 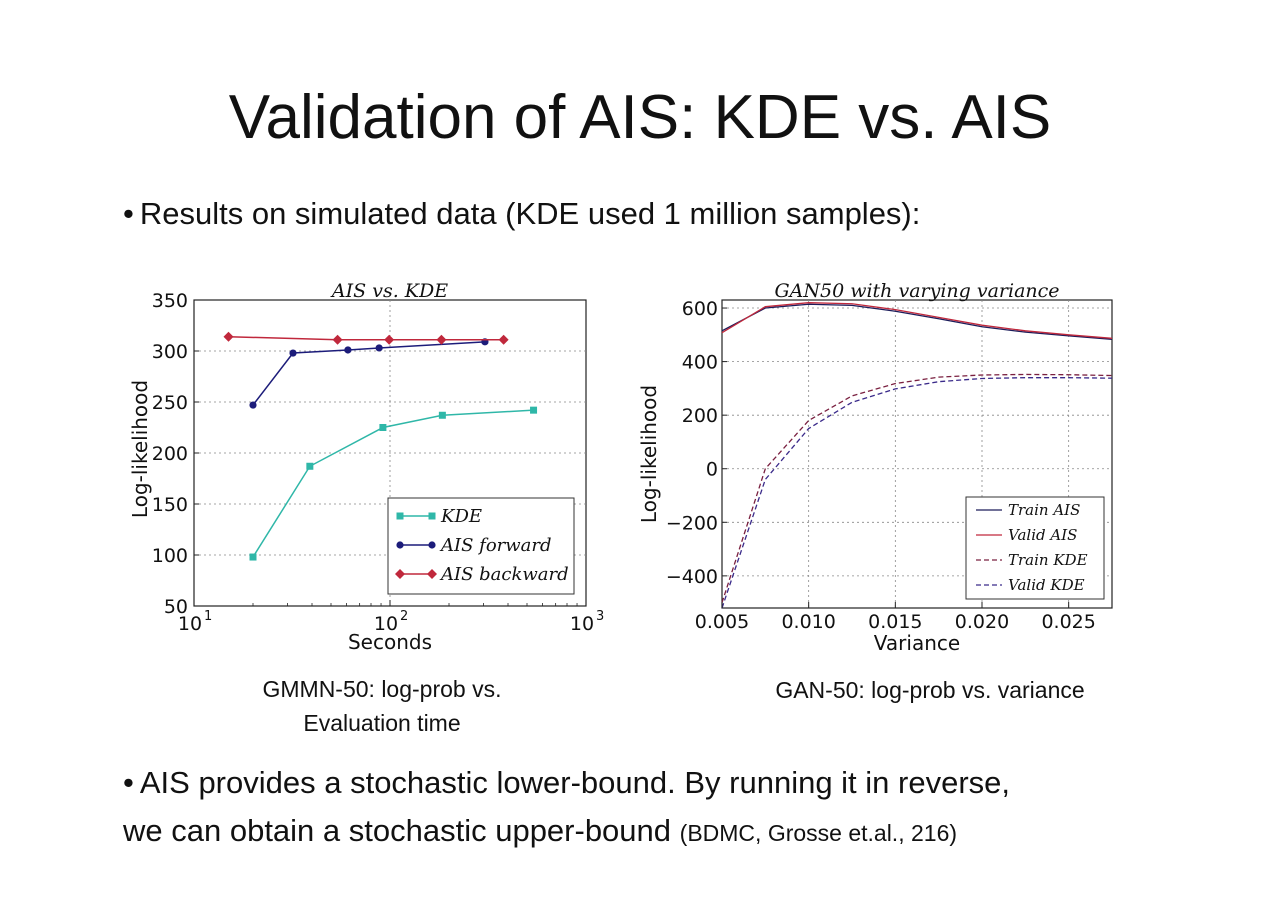 What do you see at coordinates (369, 373) in the screenshot?
I see `chart1-series-ais-forward` at bounding box center [369, 373].